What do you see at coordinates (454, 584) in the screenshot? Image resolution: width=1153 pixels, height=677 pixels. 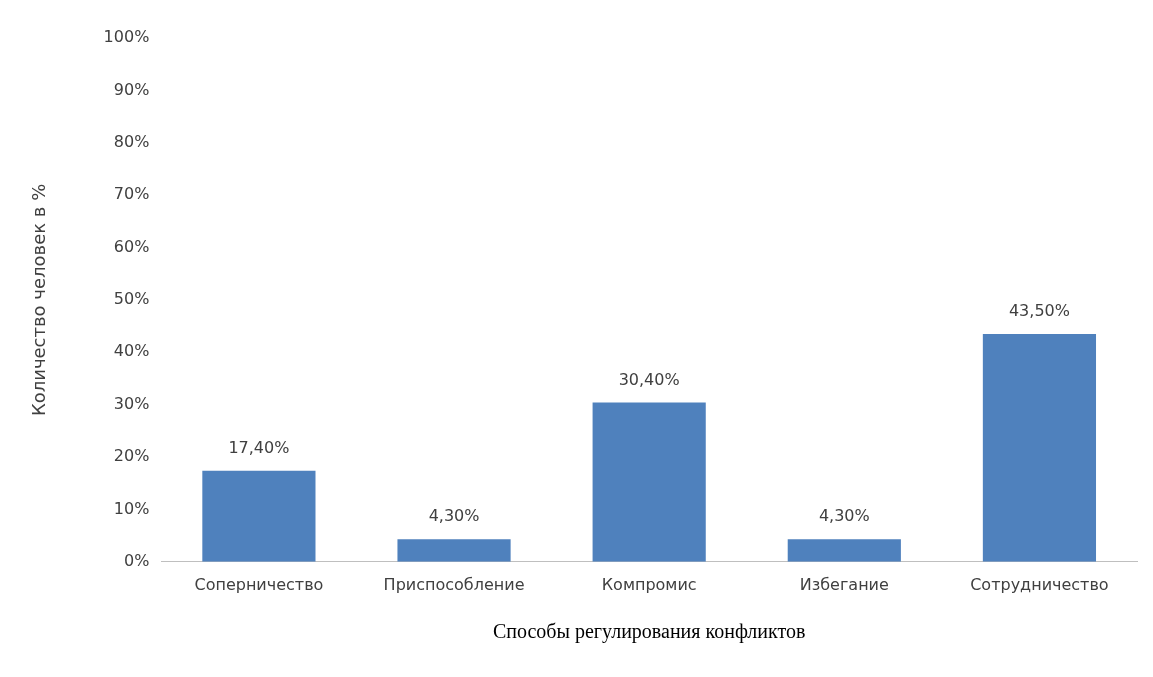 I see `x-tick-label: Приспособление` at bounding box center [454, 584].